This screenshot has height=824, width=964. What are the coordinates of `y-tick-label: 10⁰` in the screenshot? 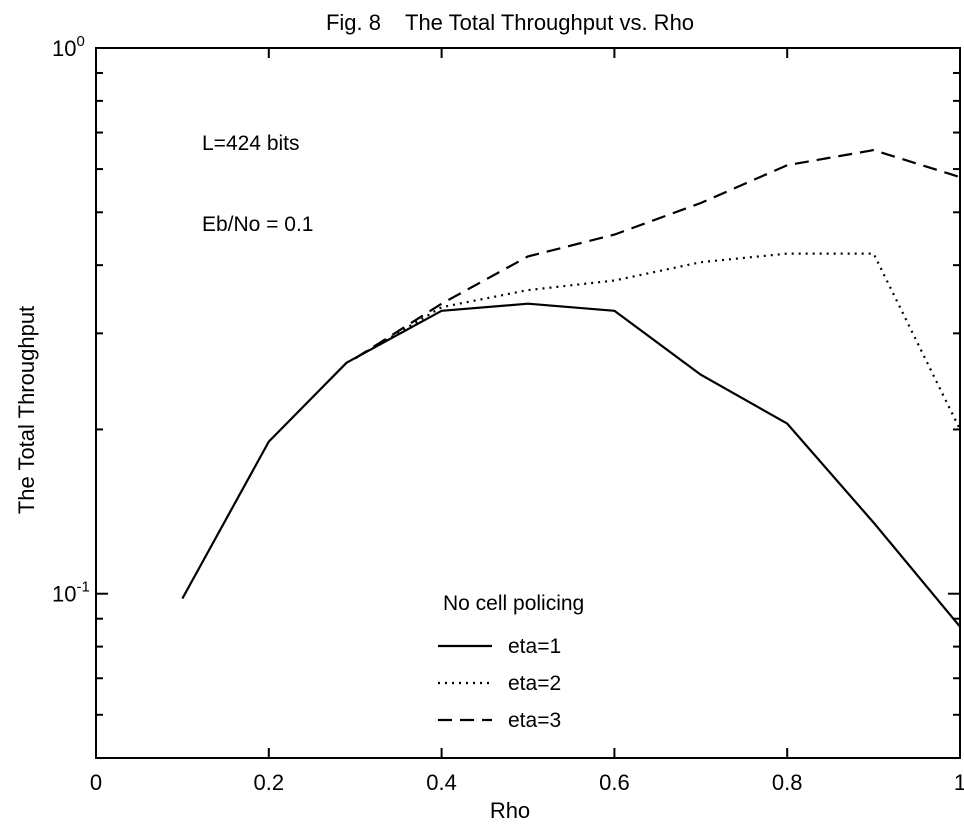 It's located at (68, 47).